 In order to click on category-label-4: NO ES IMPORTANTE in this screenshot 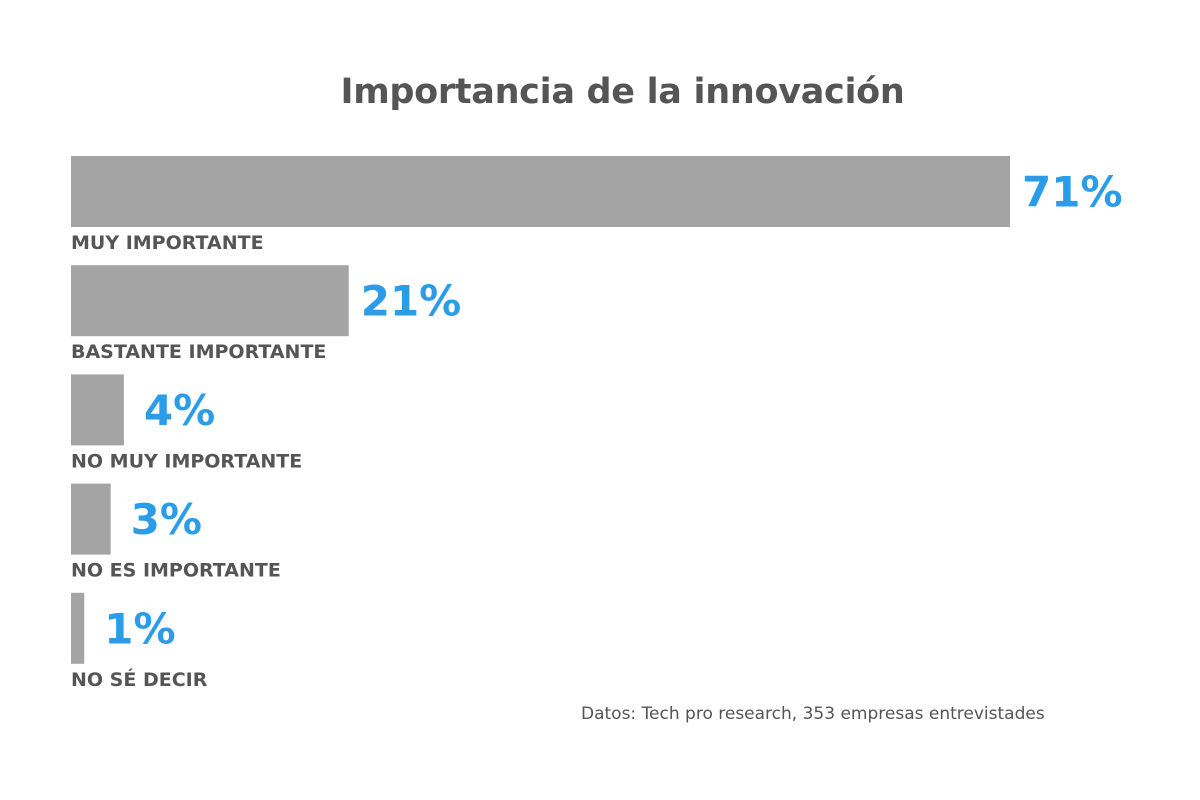, I will do `click(176, 571)`.